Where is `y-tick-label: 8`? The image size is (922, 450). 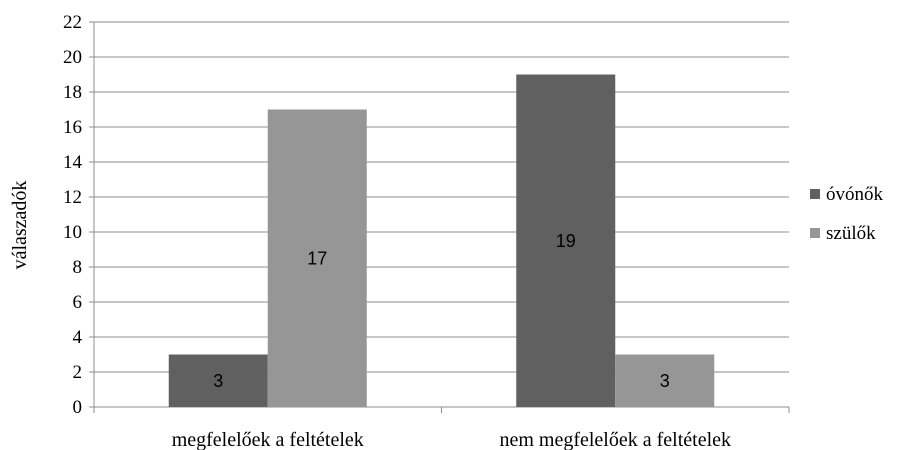
y-tick-label: 8 is located at coordinates (78, 267).